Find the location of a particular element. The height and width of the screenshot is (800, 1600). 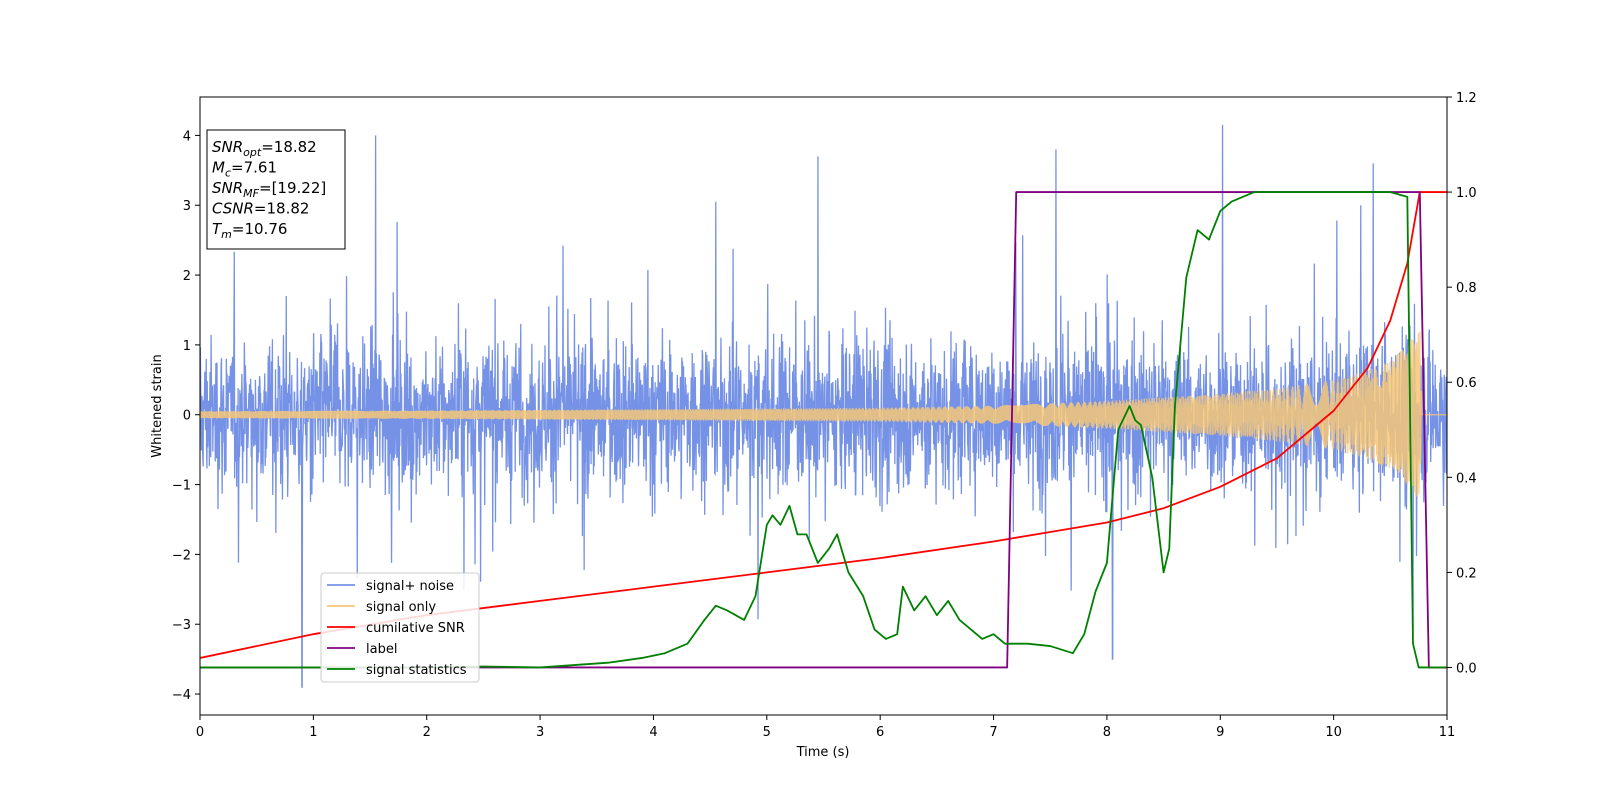

y2-axis: 0.0 0.2 0.4 0.6 0.8 1.0 1.2 is located at coordinates (1462, 383).